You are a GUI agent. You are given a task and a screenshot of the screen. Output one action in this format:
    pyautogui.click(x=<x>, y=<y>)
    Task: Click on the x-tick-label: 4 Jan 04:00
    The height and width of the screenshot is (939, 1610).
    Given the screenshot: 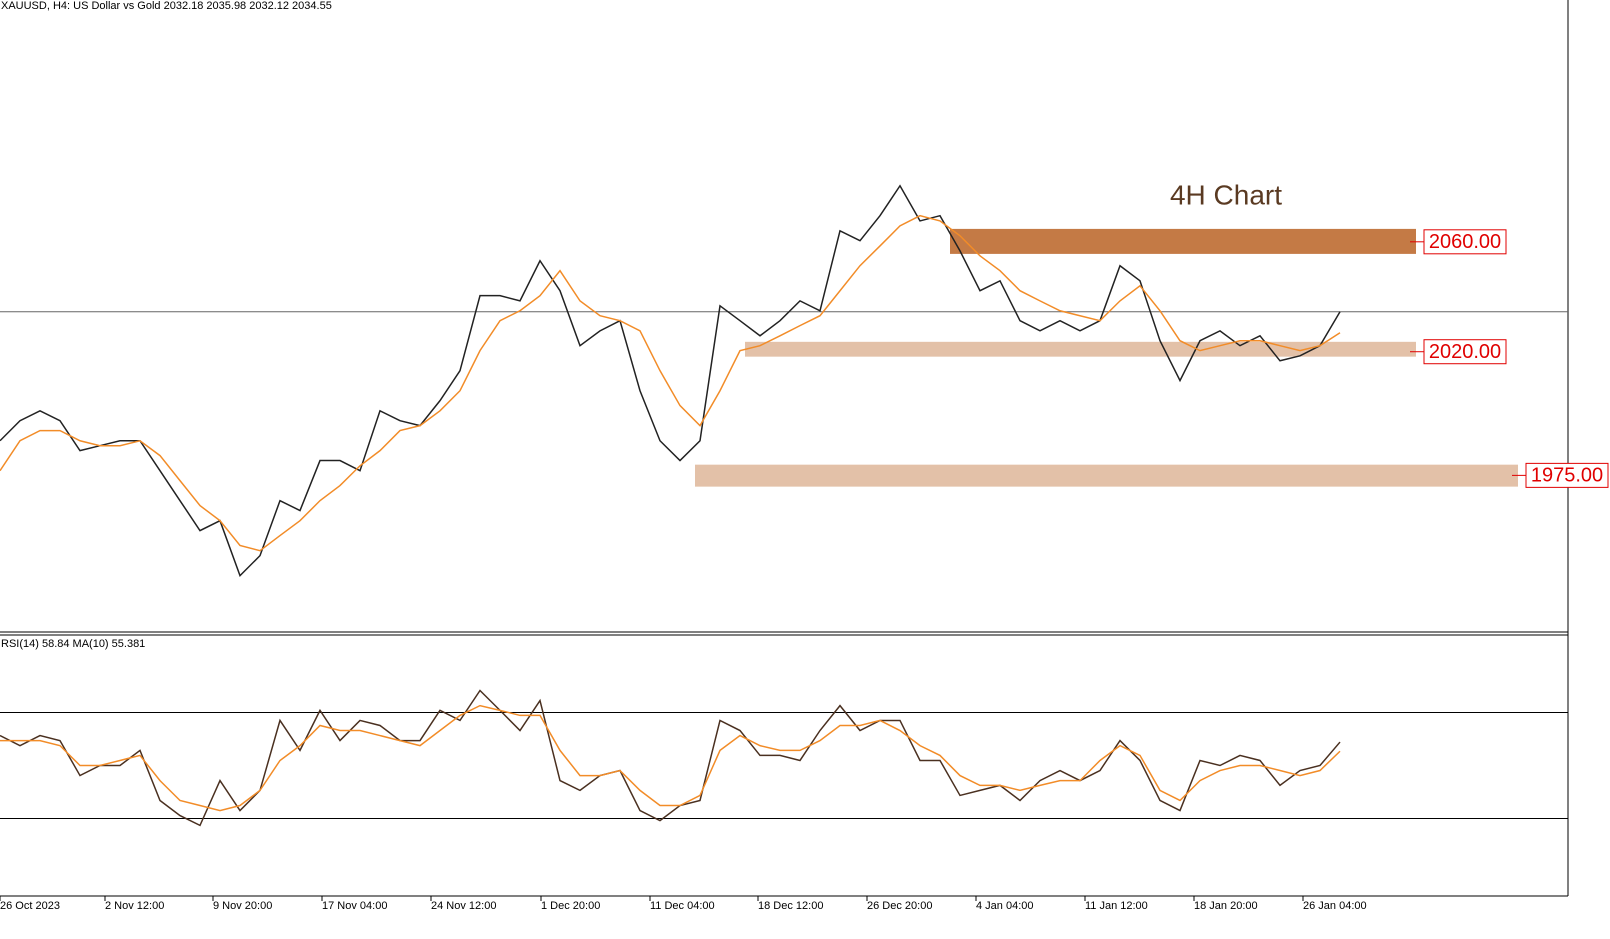 What is the action you would take?
    pyautogui.click(x=1005, y=906)
    